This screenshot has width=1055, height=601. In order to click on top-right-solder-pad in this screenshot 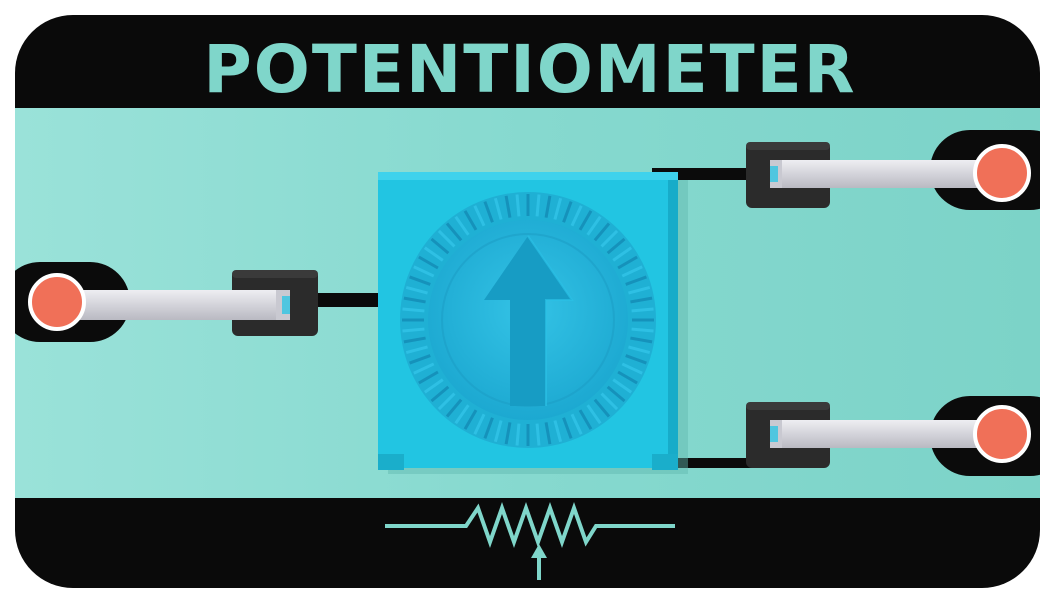, I will do `click(1002, 173)`.